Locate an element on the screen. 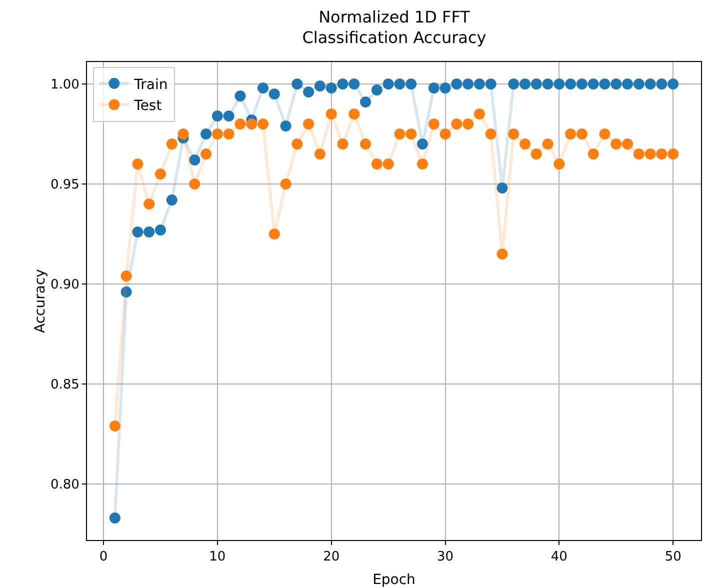 This screenshot has width=704, height=588. y-axis-title: Accuracy is located at coordinates (40, 301).